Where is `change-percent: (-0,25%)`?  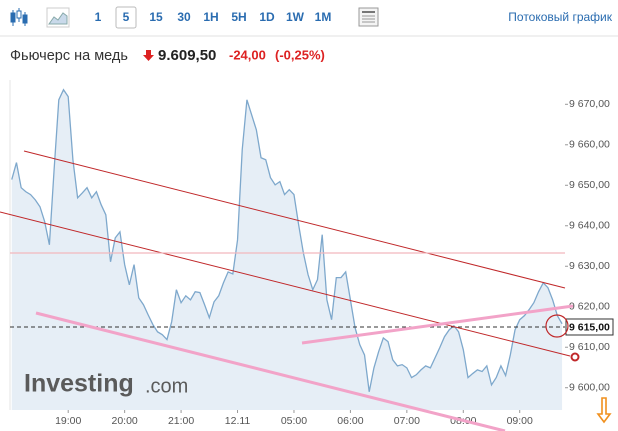
change-percent: (-0,25%) is located at coordinates (300, 54).